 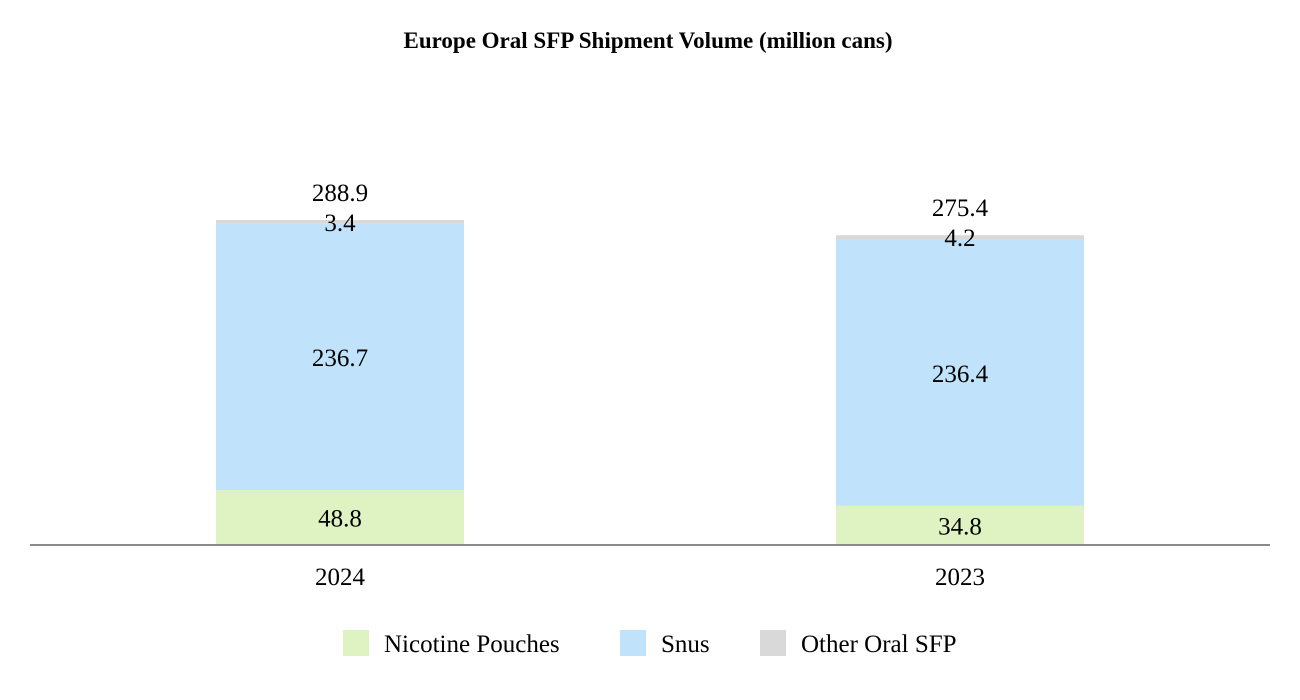 I want to click on total-label-2024: 288.9, so click(x=340, y=193).